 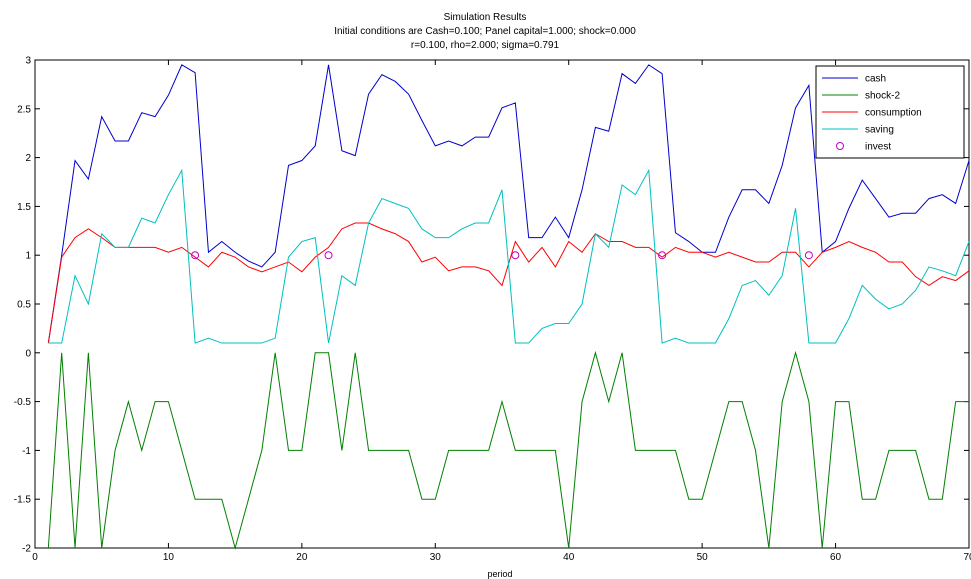 What do you see at coordinates (436, 557) in the screenshot?
I see `x-tick-label: 30` at bounding box center [436, 557].